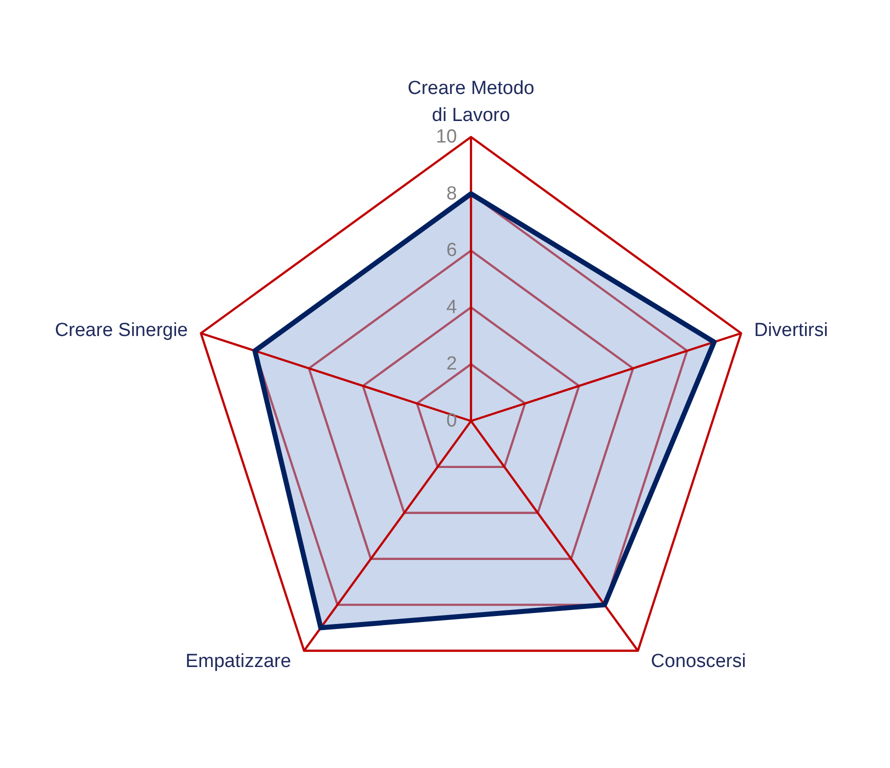 The image size is (890, 768). What do you see at coordinates (451, 364) in the screenshot?
I see `y-tick-label: 2` at bounding box center [451, 364].